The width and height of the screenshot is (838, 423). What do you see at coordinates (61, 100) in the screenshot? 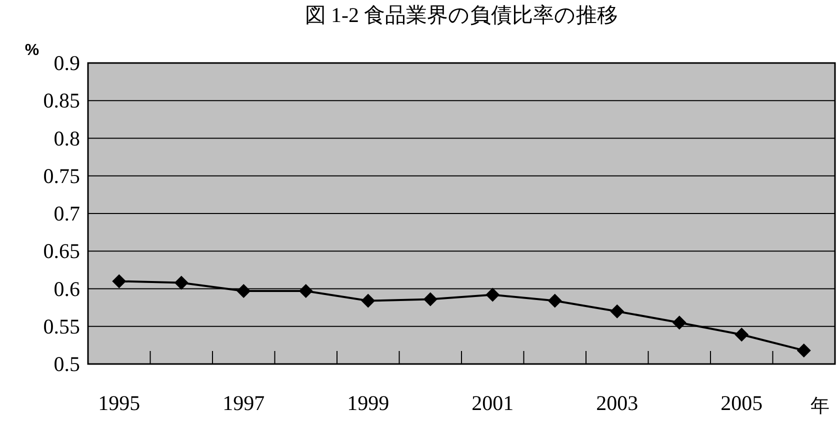
I see `y-tick-label: 0.85` at bounding box center [61, 100].